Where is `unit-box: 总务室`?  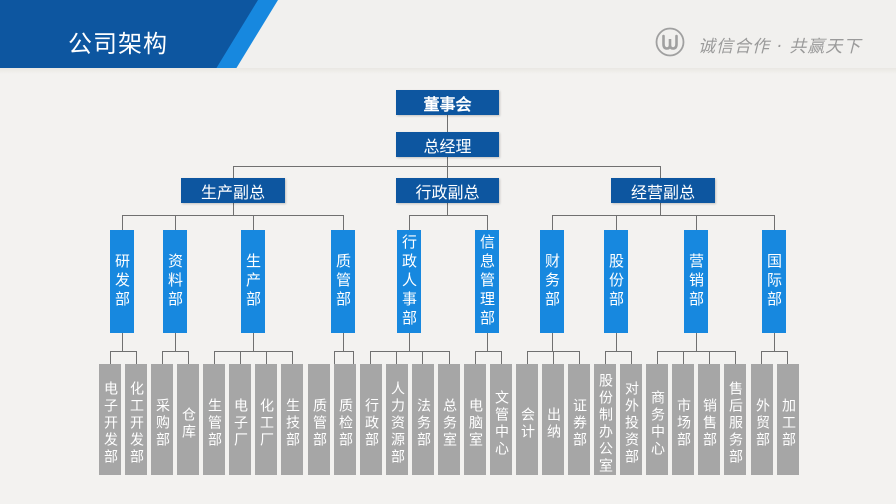 unit-box: 总务室 is located at coordinates (449, 419).